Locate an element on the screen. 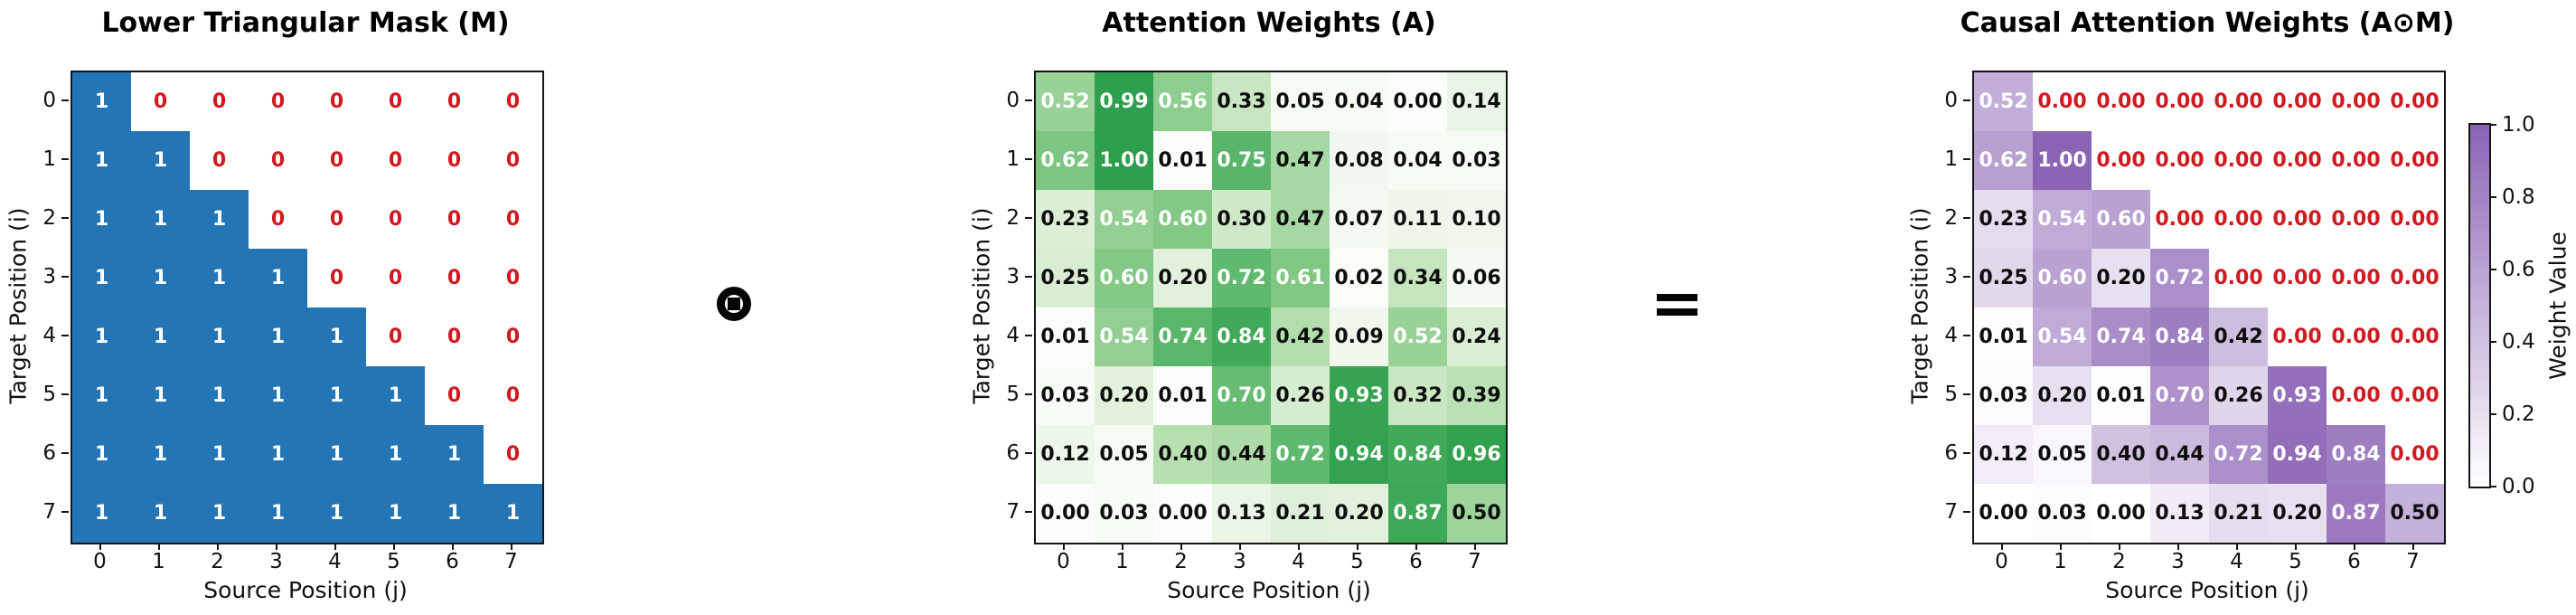 The image size is (2576, 615). matrix-cell: 0.75 is located at coordinates (1241, 160).